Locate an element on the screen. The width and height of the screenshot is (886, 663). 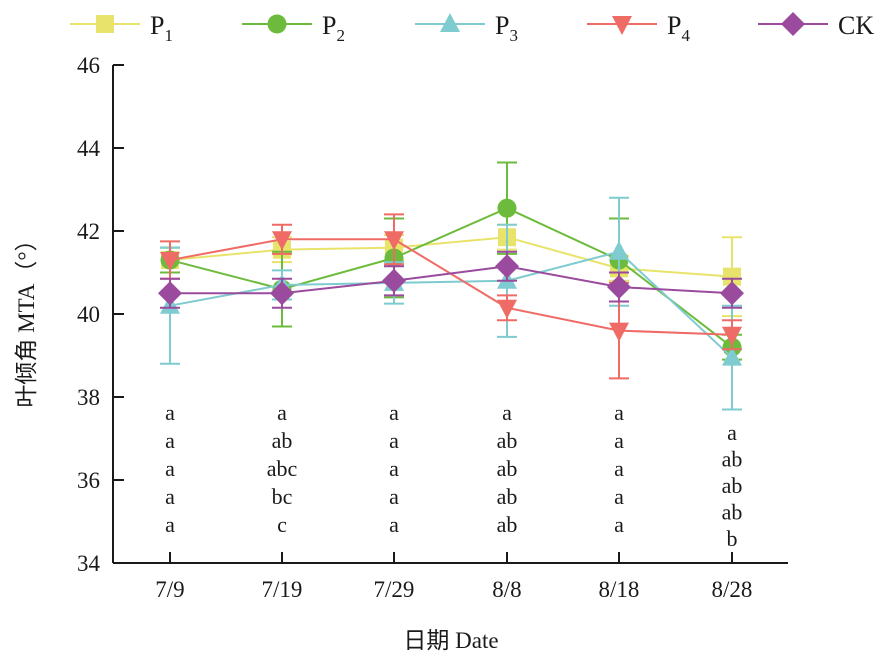
y-tick-label: 36 is located at coordinates (88, 480).